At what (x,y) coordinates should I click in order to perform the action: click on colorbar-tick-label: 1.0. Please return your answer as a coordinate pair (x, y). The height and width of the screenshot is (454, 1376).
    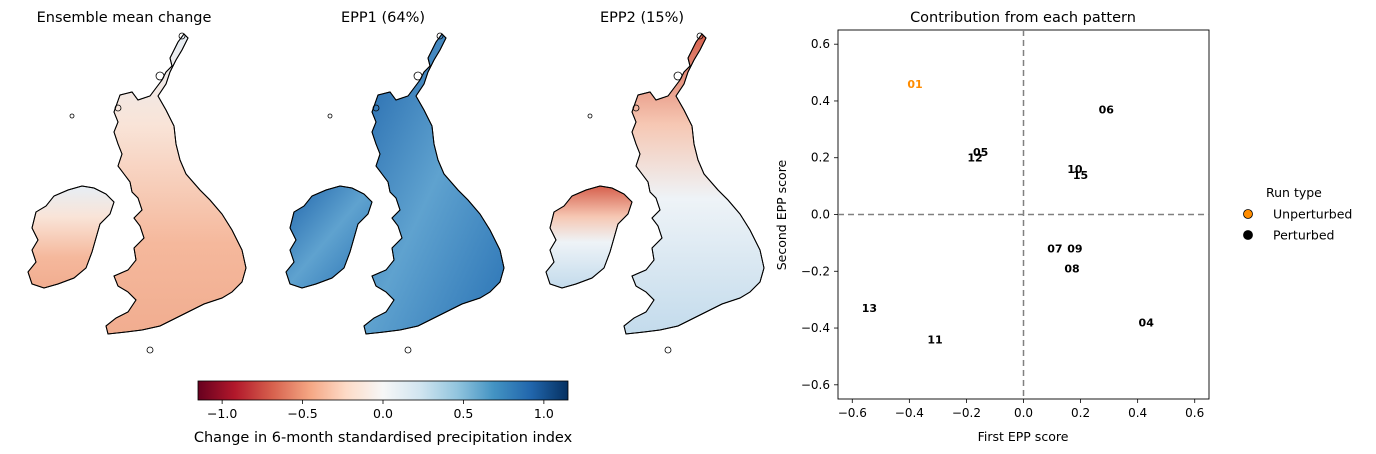
    Looking at the image, I should click on (544, 413).